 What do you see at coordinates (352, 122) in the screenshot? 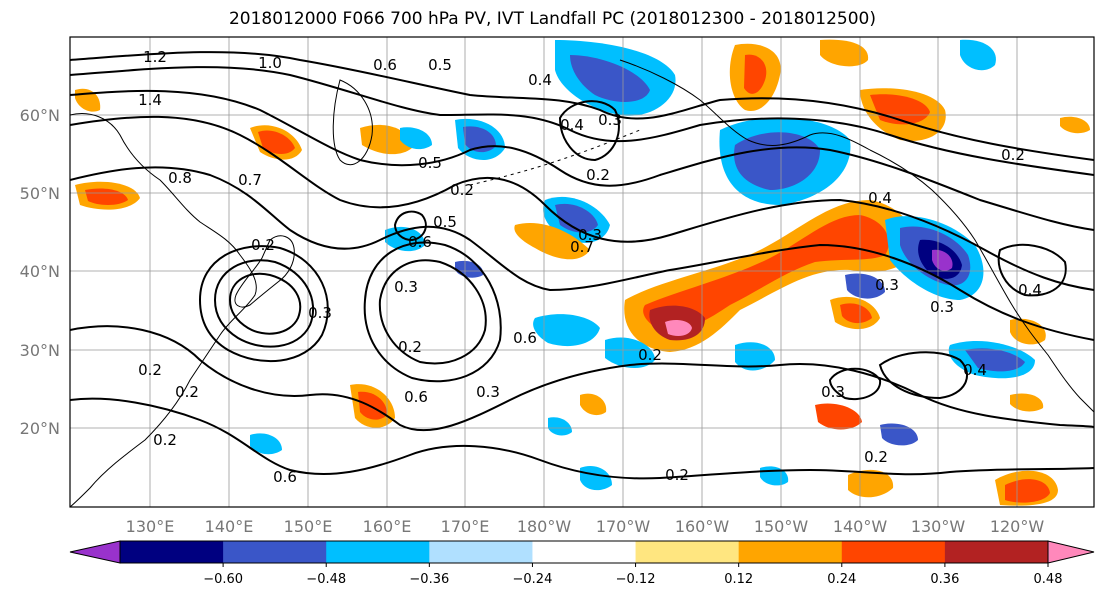
I see `coastline-kamchatka` at bounding box center [352, 122].